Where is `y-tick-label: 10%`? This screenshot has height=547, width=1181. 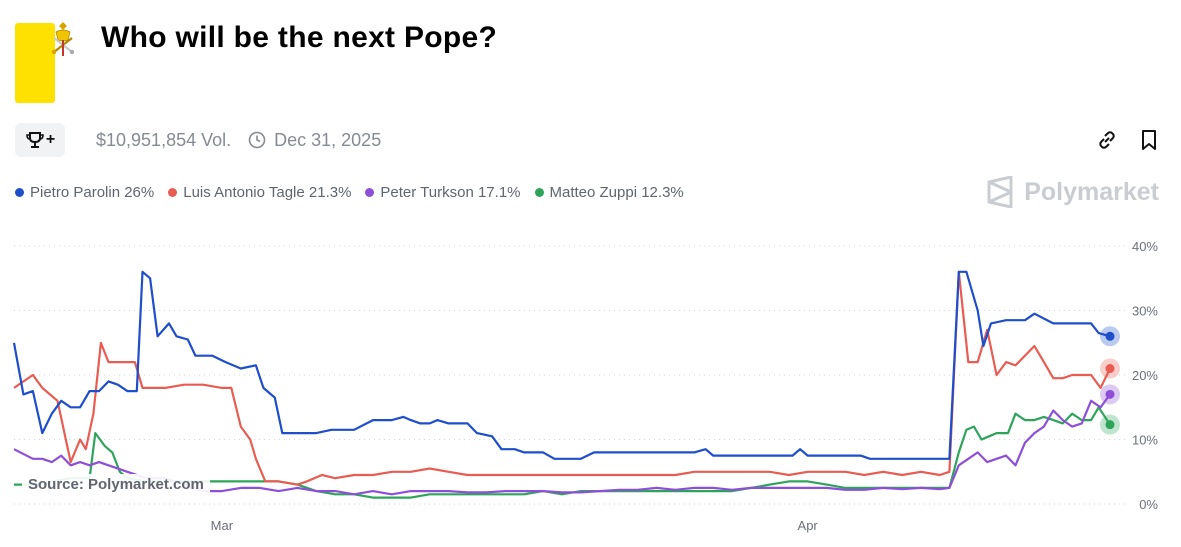 y-tick-label: 10% is located at coordinates (1145, 440).